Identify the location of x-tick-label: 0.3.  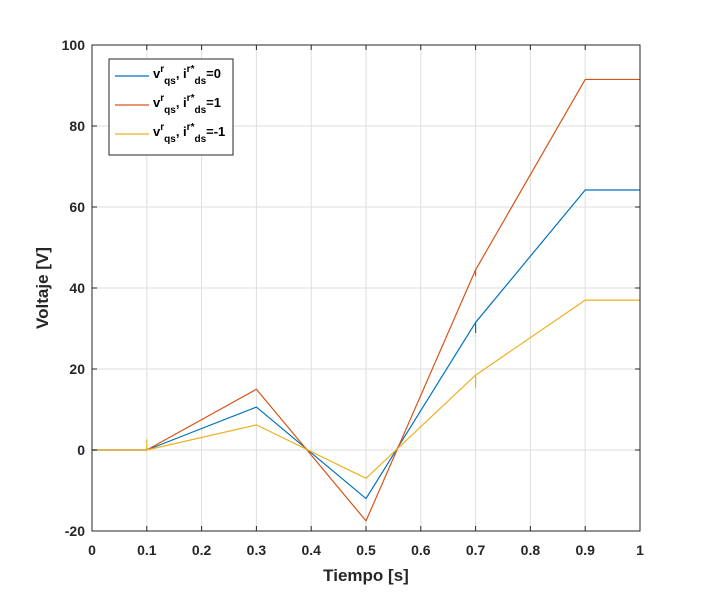
(257, 550).